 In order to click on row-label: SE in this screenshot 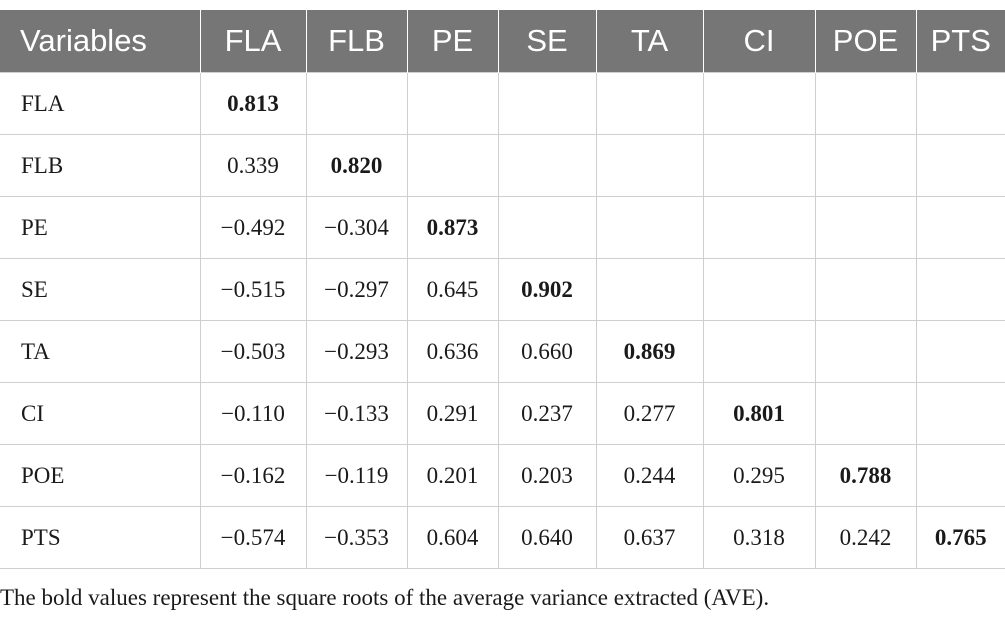, I will do `click(100, 289)`.